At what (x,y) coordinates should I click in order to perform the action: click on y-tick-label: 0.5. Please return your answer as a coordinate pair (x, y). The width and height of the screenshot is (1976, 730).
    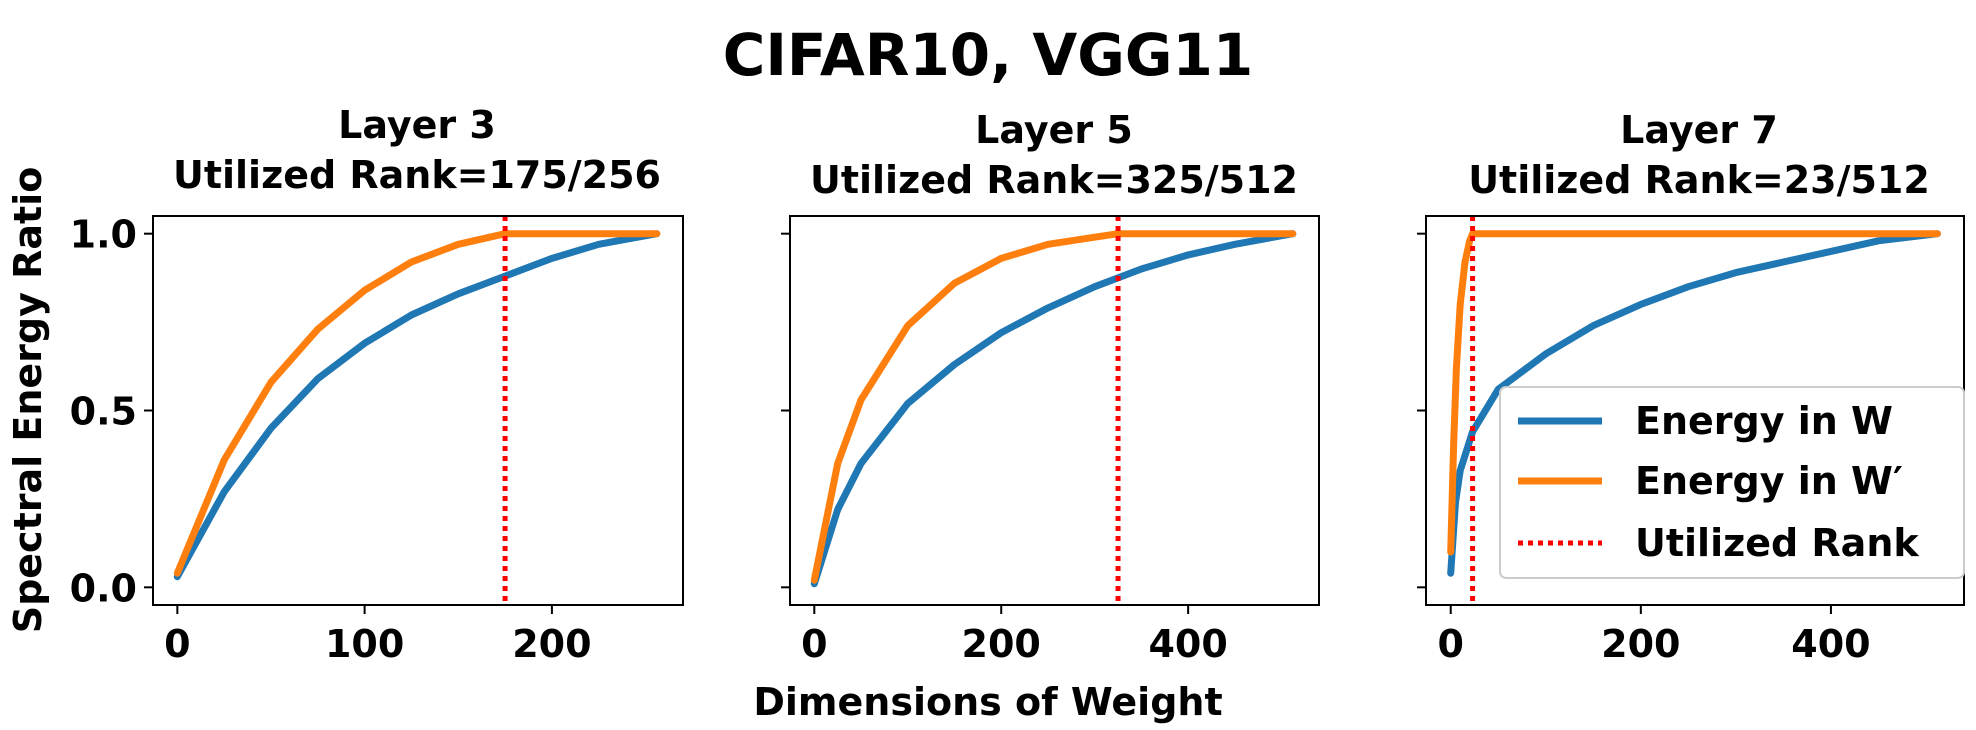
    Looking at the image, I should click on (103, 412).